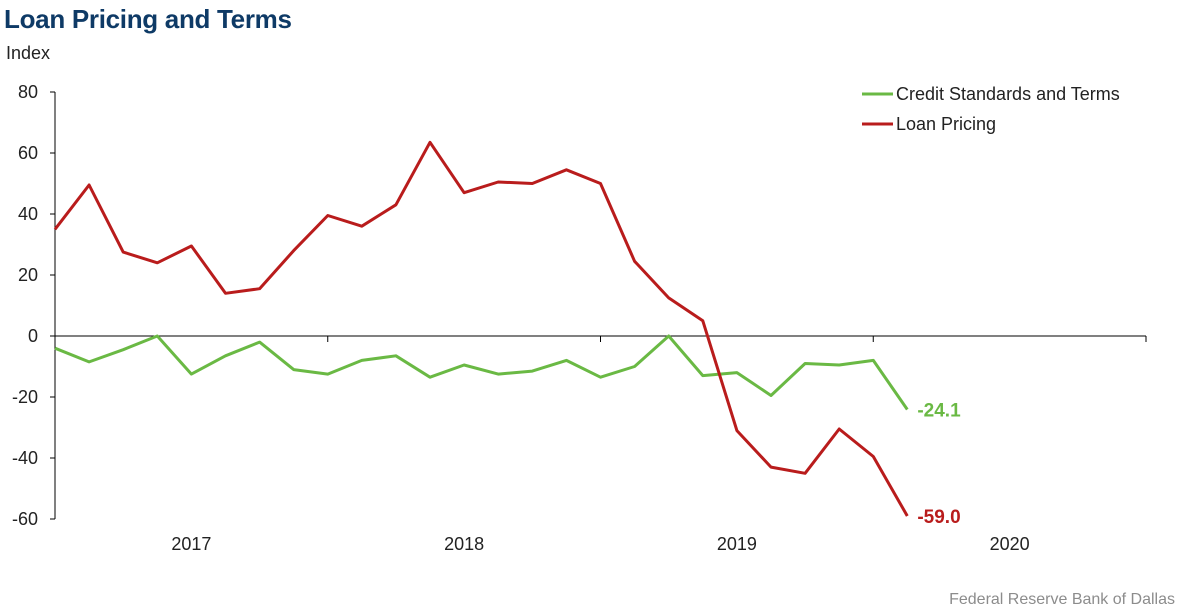 Image resolution: width=1185 pixels, height=615 pixels. Describe the element at coordinates (1010, 544) in the screenshot. I see `x-tick-label: 2020` at that location.